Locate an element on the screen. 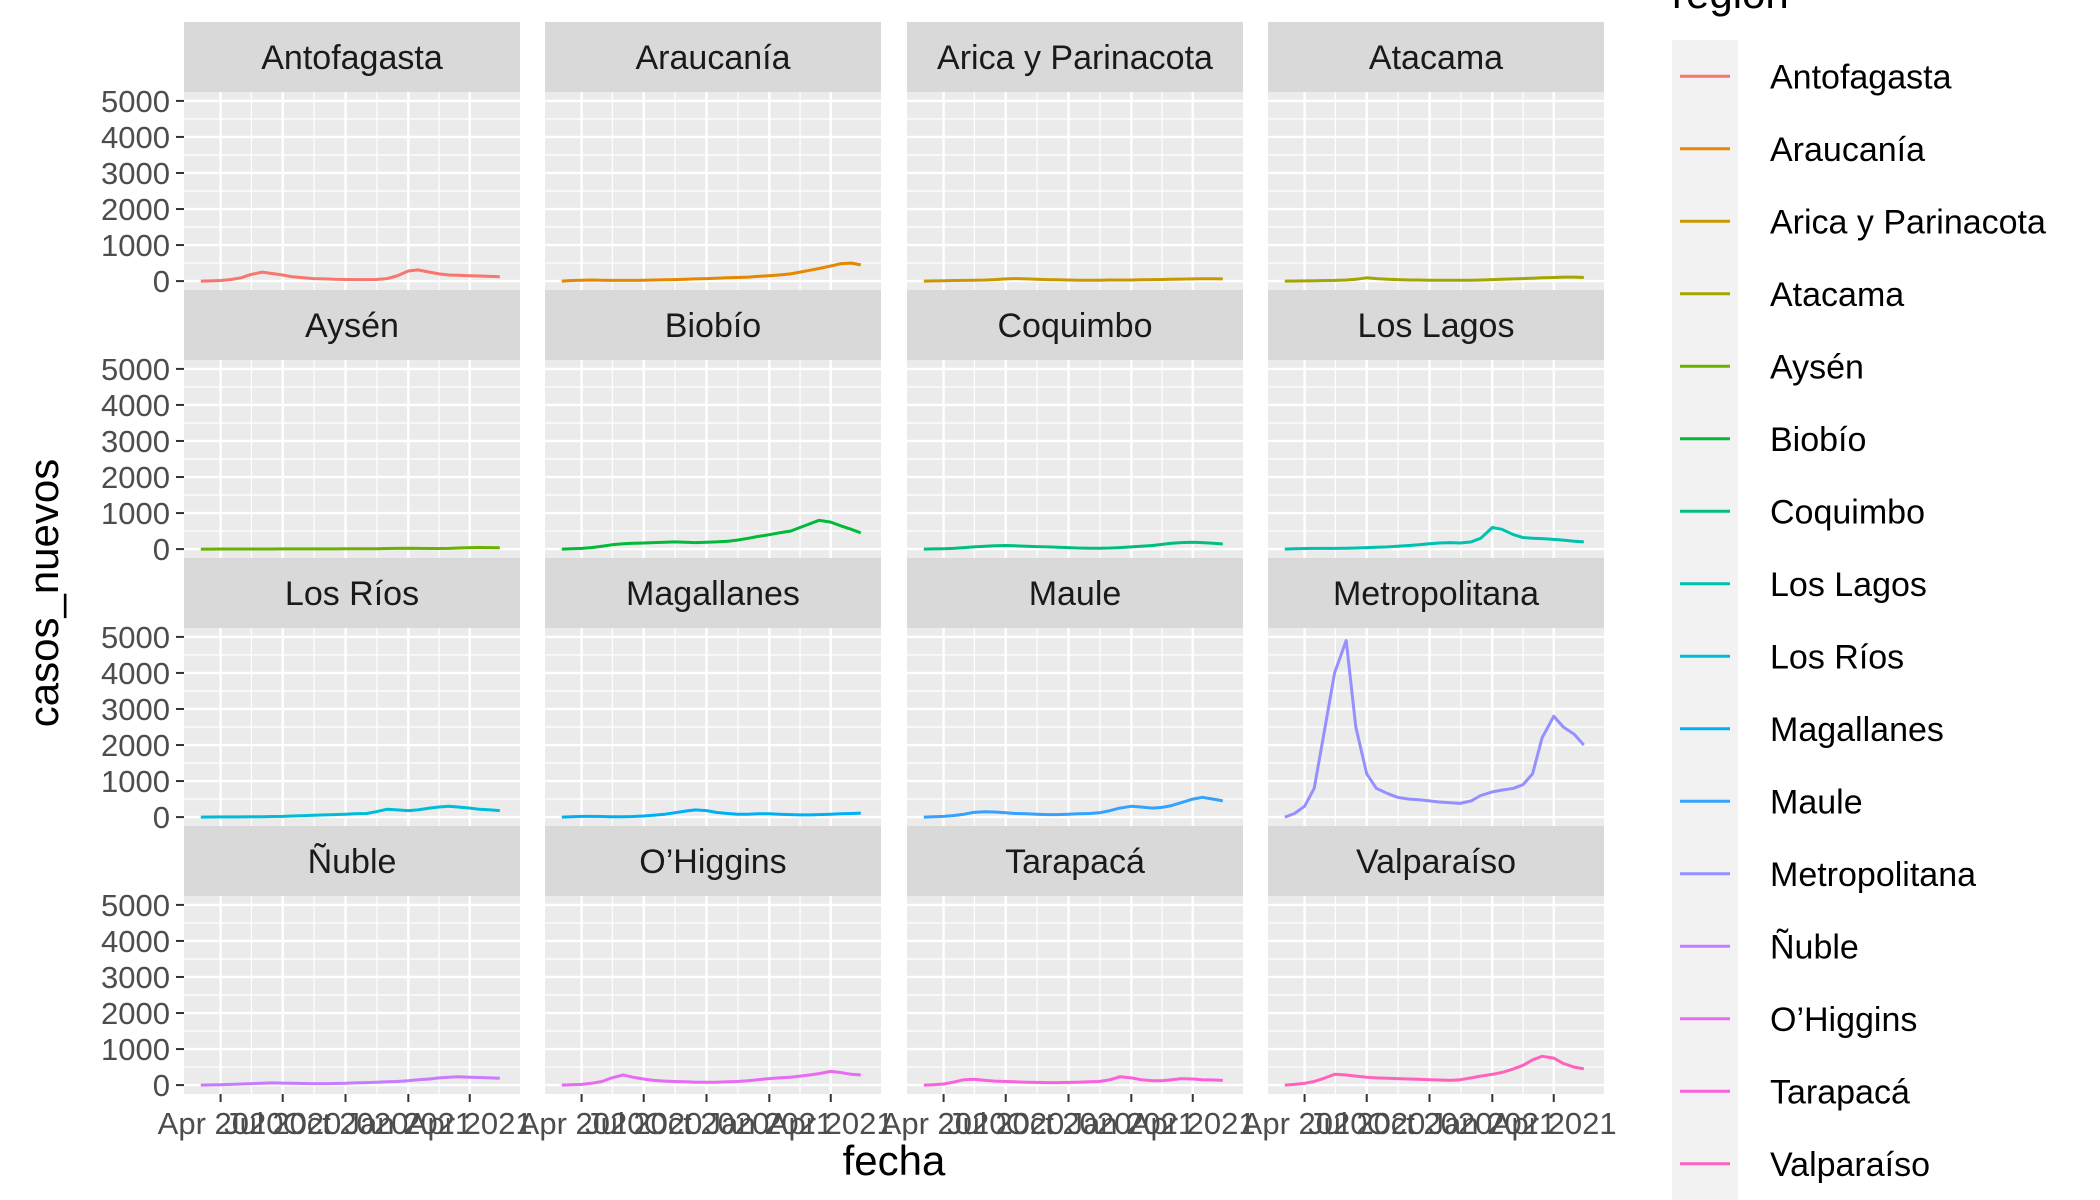  legend-label: Biobío is located at coordinates (1818, 440).